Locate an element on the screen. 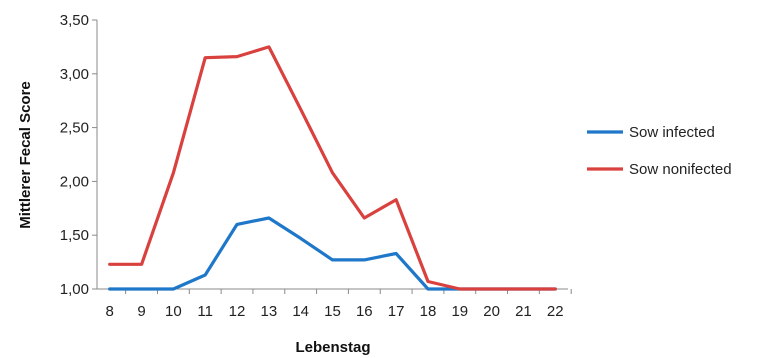  legend-label-1: Sow infected is located at coordinates (672, 132).